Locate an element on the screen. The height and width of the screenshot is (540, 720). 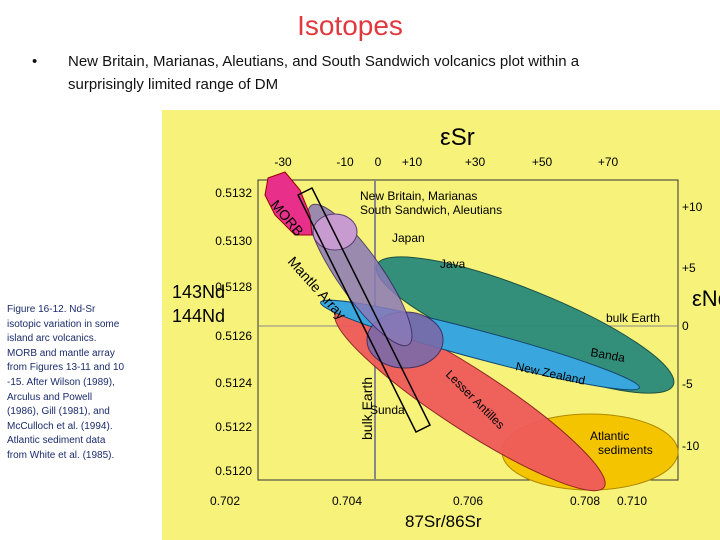
axis-label: εSr is located at coordinates (457, 137).